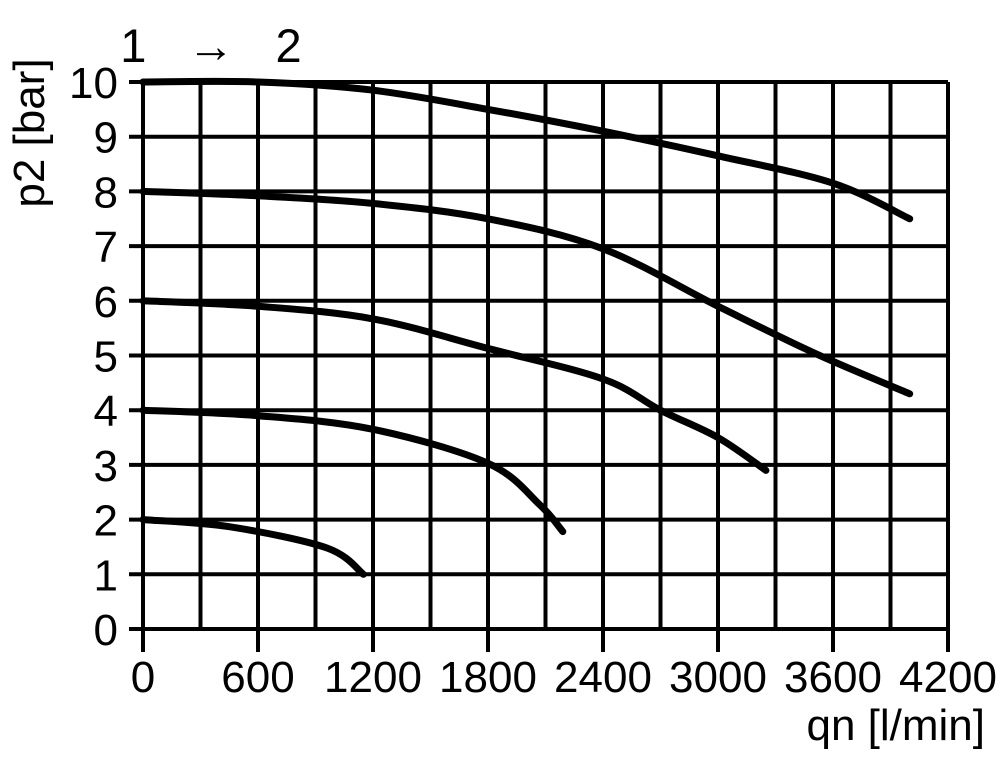 The height and width of the screenshot is (764, 1000). I want to click on chart-title: 1 → 2, so click(217, 45).